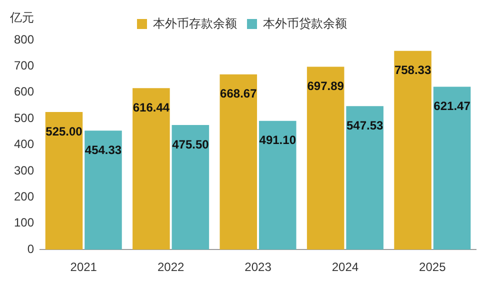 This screenshot has width=494, height=285. What do you see at coordinates (365, 125) in the screenshot?
I see `data-label: 547.53` at bounding box center [365, 125].